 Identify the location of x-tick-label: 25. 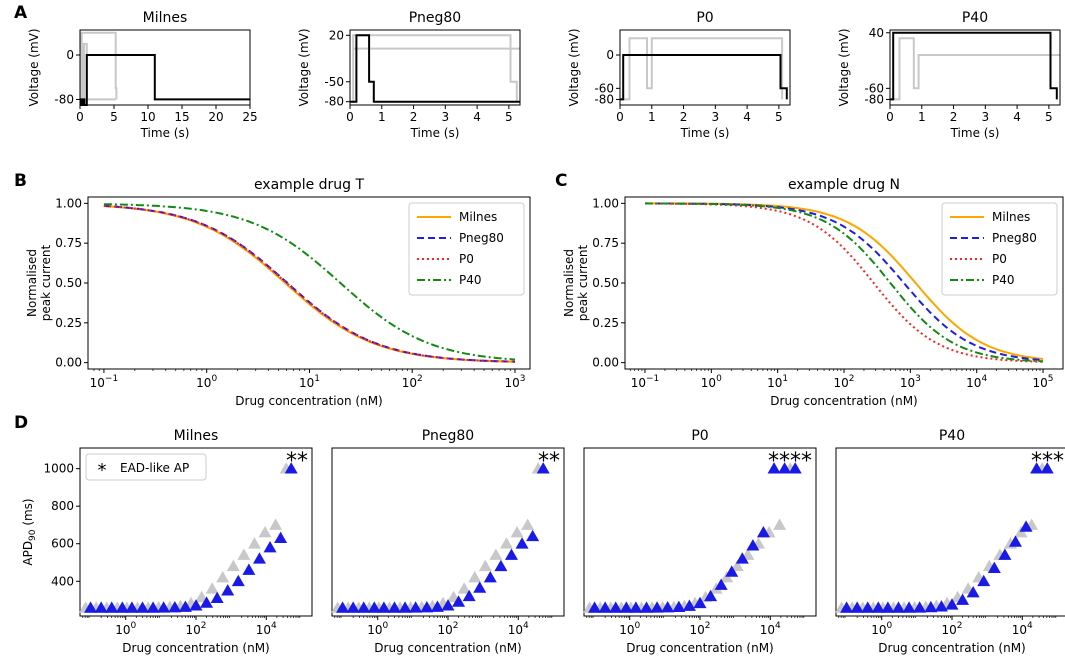
(249, 117).